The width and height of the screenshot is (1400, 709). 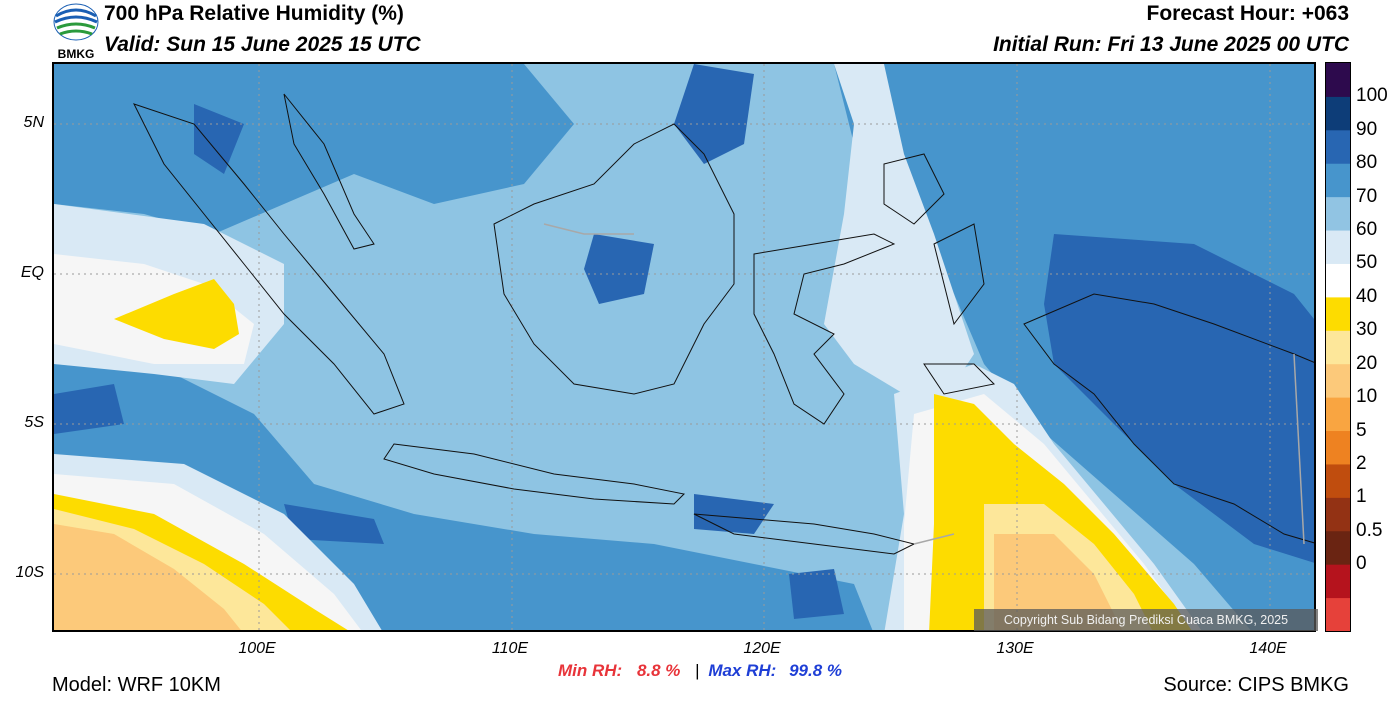 I want to click on rh-field-80-90-papua, so click(x=1179, y=398).